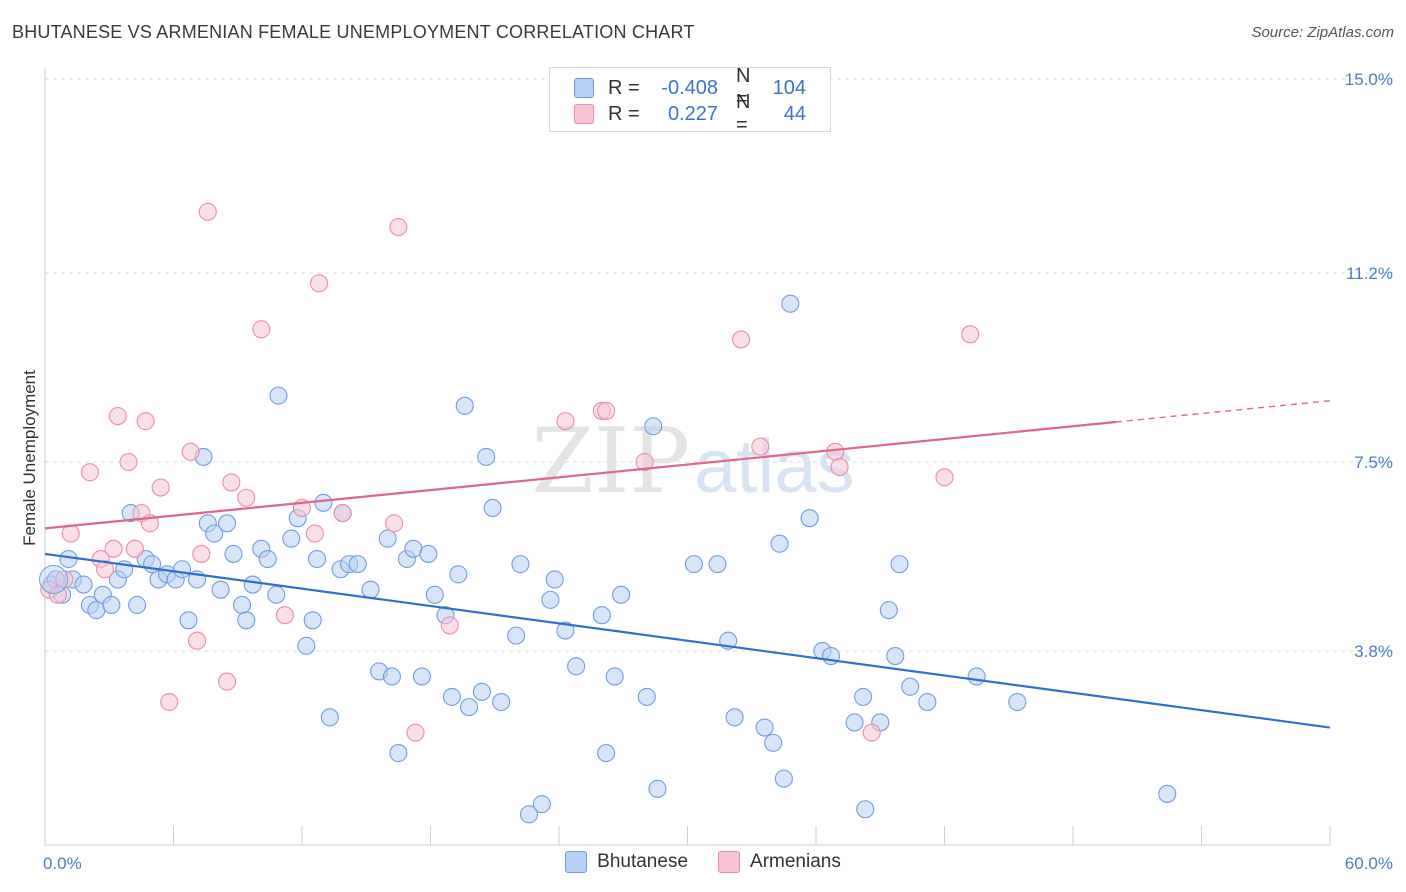 The width and height of the screenshot is (1406, 892). Describe the element at coordinates (729, 862) in the screenshot. I see `armenians-legend-swatch` at that location.